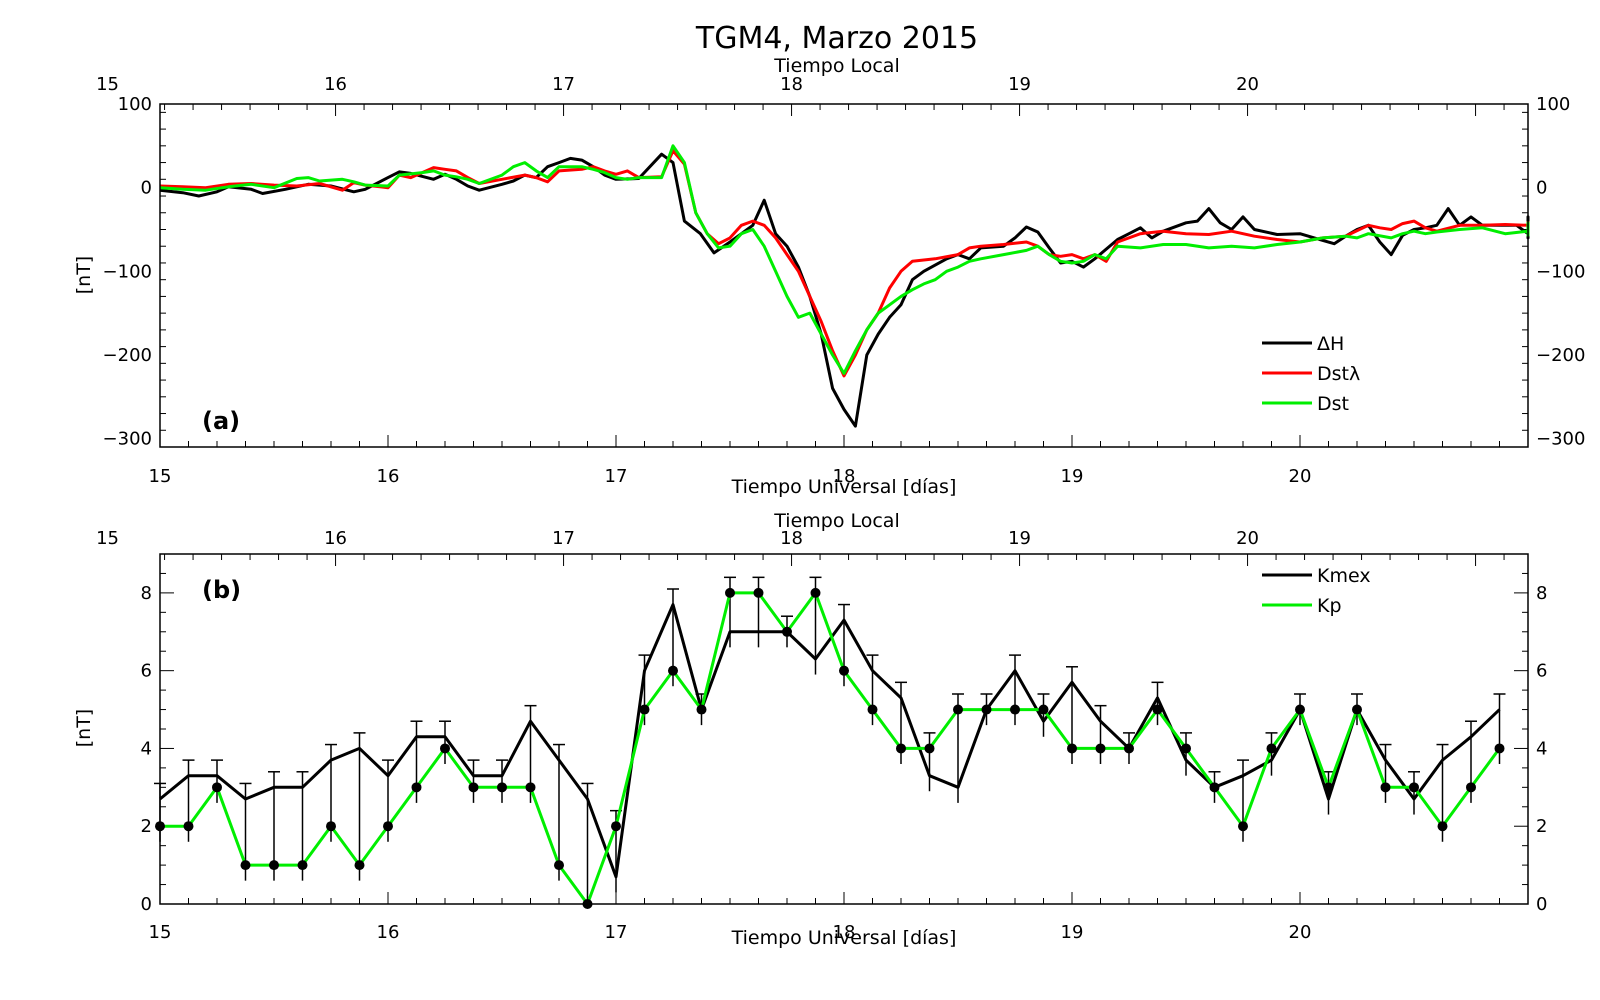 The height and width of the screenshot is (1000, 1600). What do you see at coordinates (836, 521) in the screenshot?
I see `panel-b-top-axis-label: Tiempo Local` at bounding box center [836, 521].